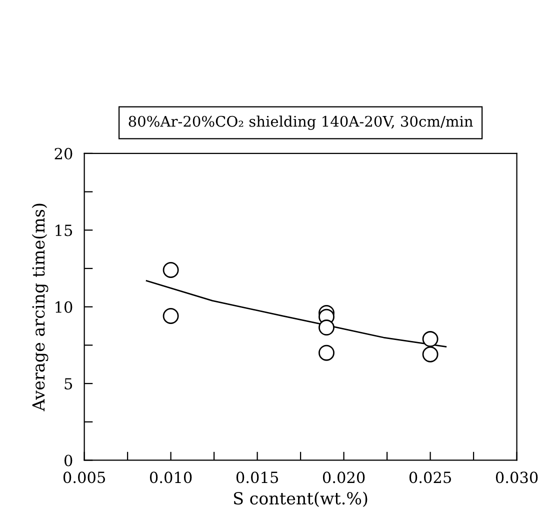  Describe the element at coordinates (40, 308) in the screenshot. I see `y-axis-title: Average arcing time(ms)` at that location.